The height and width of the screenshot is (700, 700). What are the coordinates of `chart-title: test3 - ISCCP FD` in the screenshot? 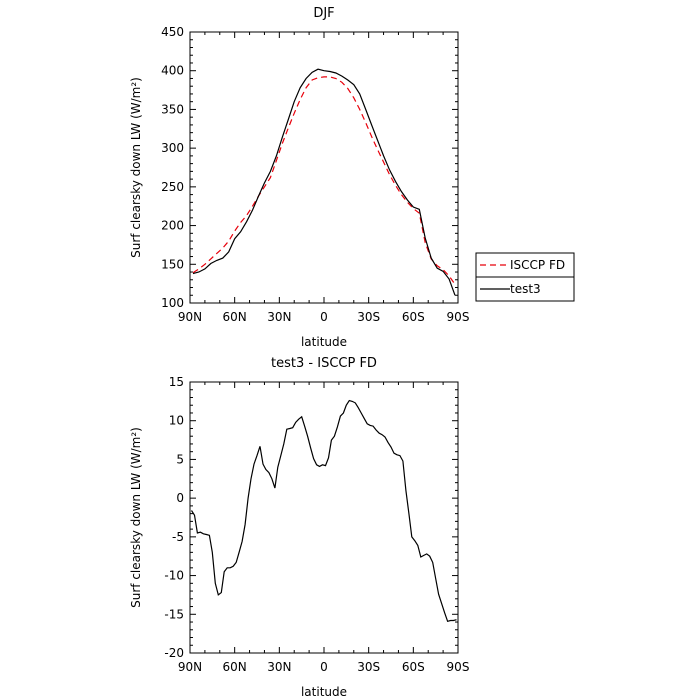 It's located at (324, 363).